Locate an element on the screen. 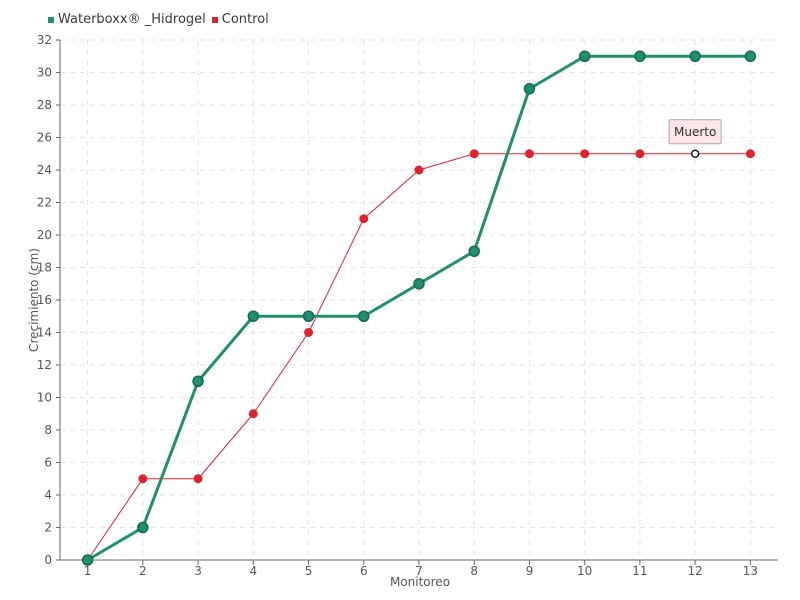 The width and height of the screenshot is (800, 600). x-tick-label: 10 is located at coordinates (584, 571).